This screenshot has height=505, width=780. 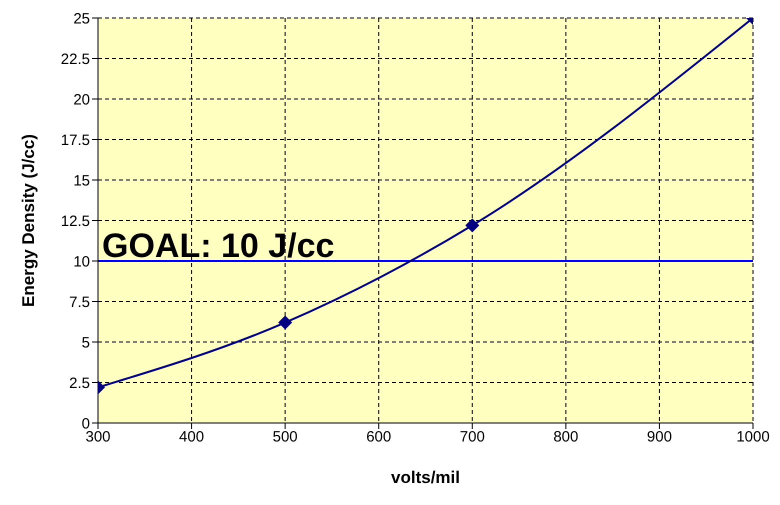 I want to click on y-axis-title: Energy Density (J/cc), so click(x=28, y=220).